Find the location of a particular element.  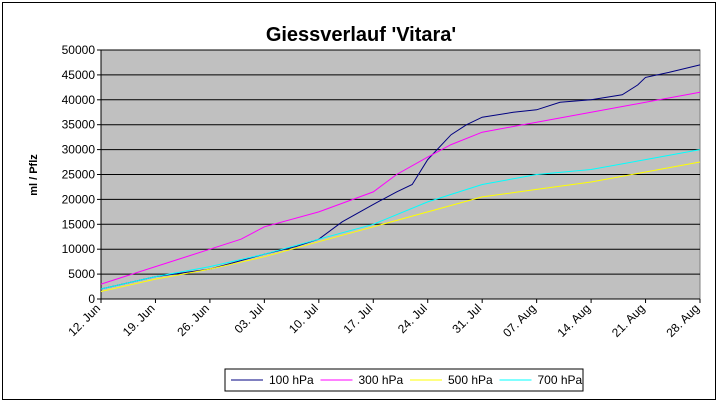

x-tick-label: 19. Jun is located at coordinates (139, 320).